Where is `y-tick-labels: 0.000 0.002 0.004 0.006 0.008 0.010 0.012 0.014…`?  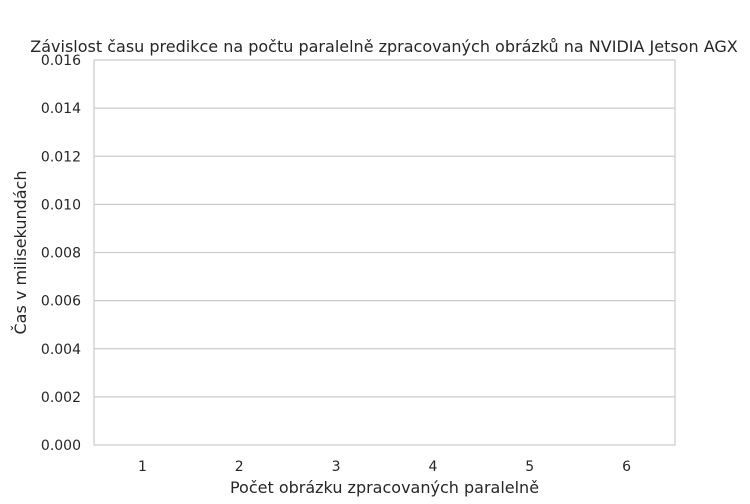
y-tick-labels: 0.000 0.002 0.004 0.006 0.008 0.010 0.012 0.014… is located at coordinates (61, 253).